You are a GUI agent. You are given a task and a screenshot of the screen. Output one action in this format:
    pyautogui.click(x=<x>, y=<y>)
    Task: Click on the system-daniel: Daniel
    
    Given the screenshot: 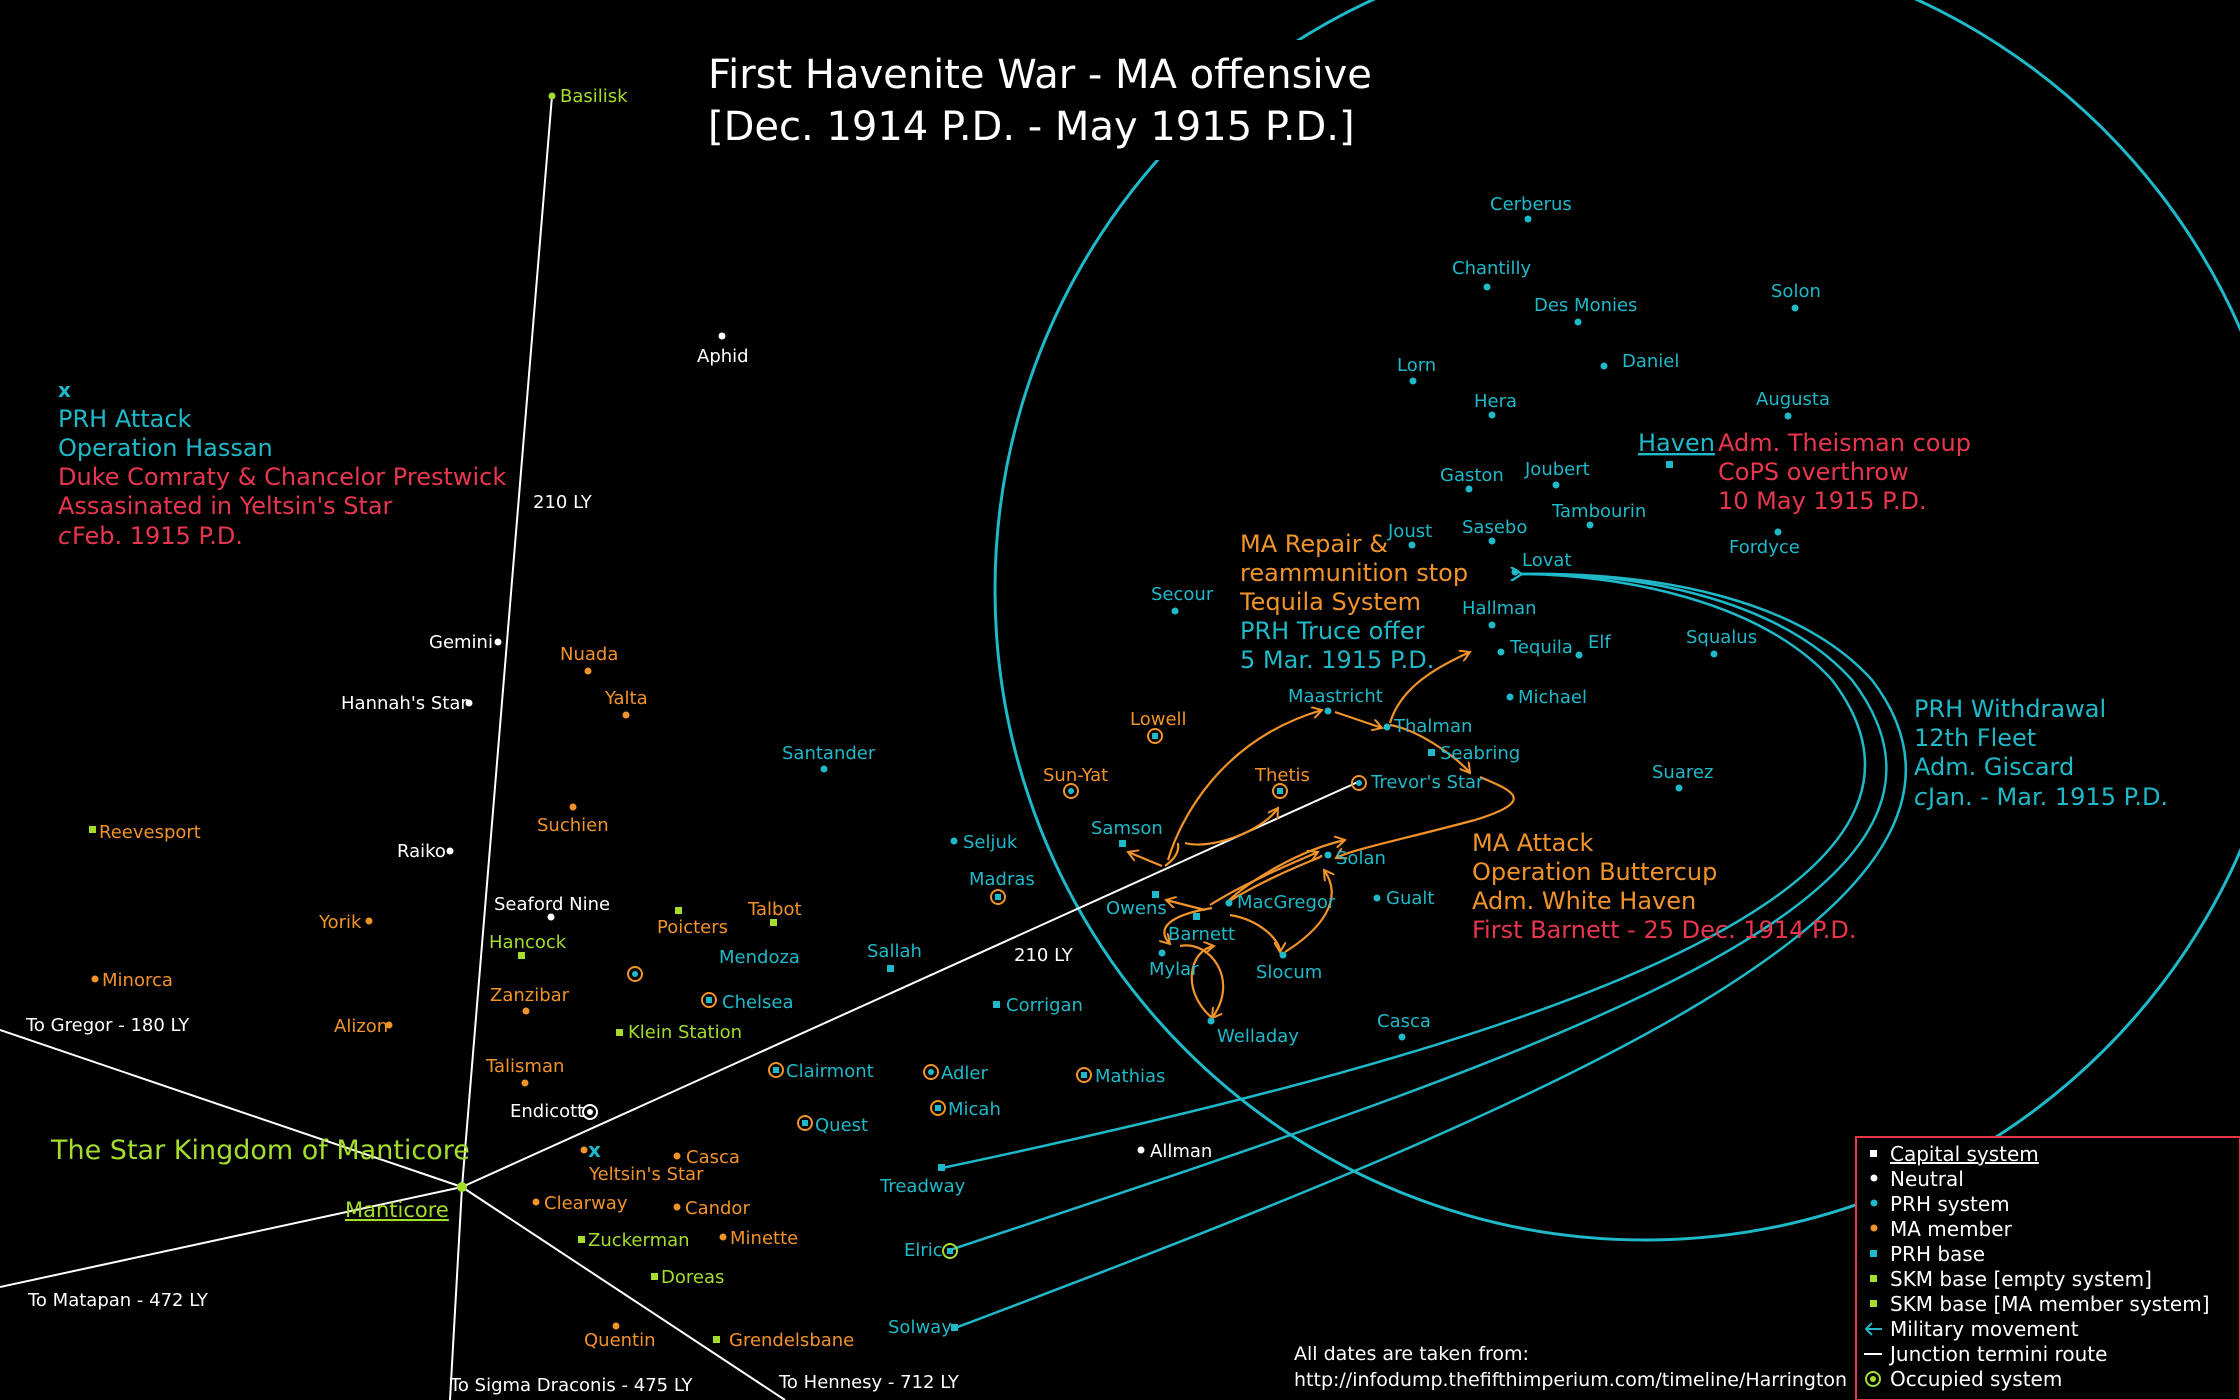 What is the action you would take?
    pyautogui.click(x=1650, y=361)
    